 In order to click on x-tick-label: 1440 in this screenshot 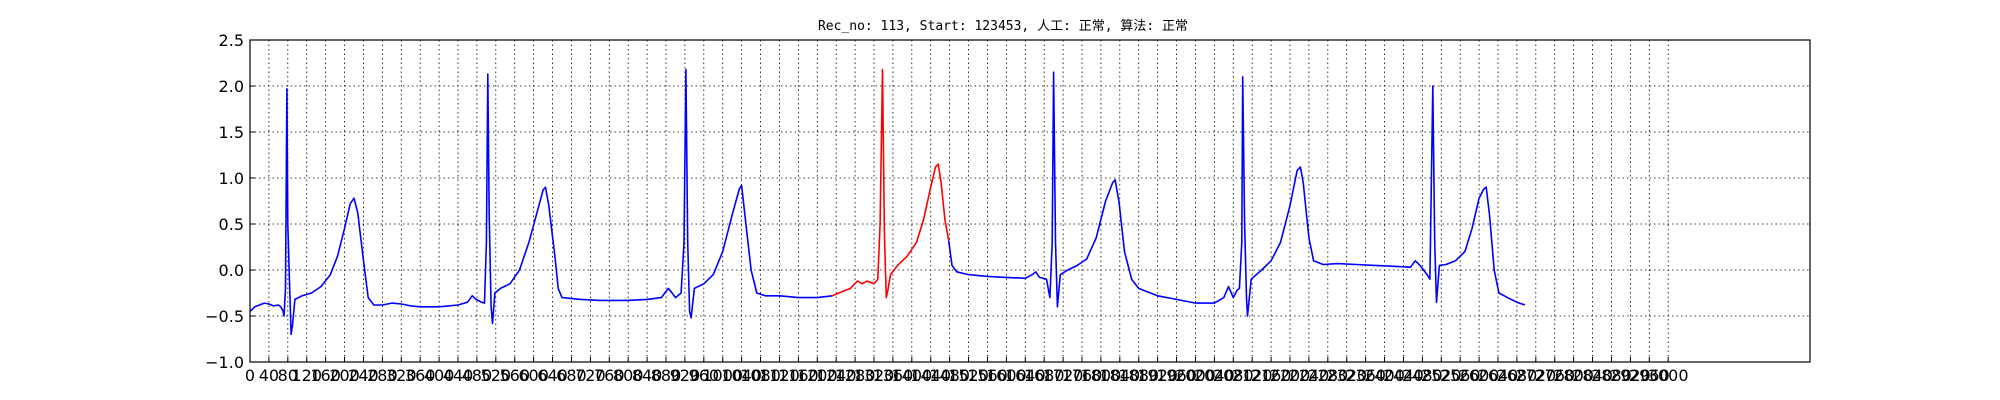, I will do `click(930, 375)`.